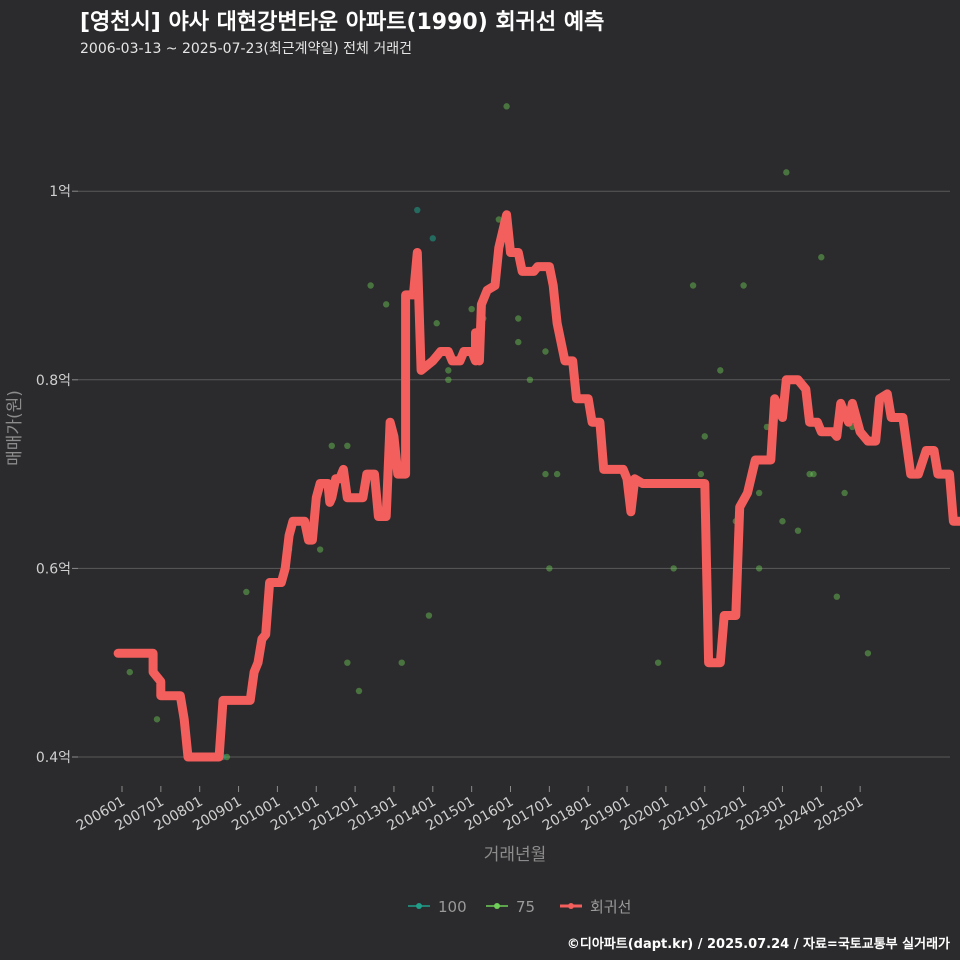 The image size is (960, 960). Describe the element at coordinates (525, 907) in the screenshot. I see `legend-label: 75` at that location.